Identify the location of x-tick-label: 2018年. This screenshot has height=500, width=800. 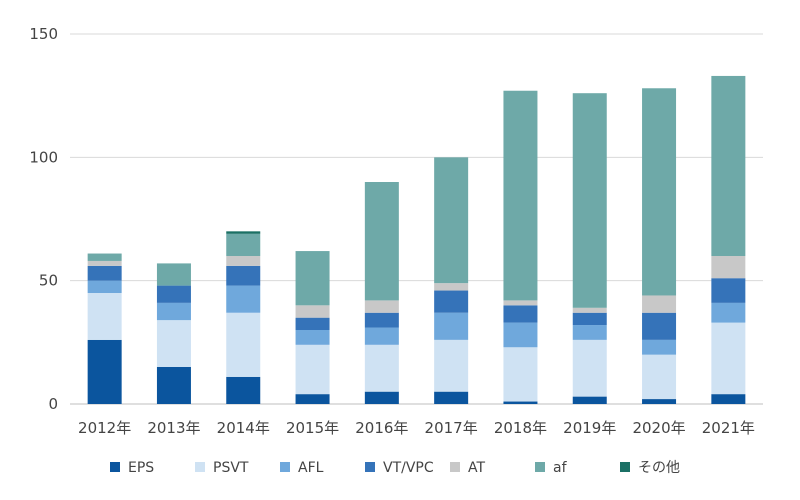
(520, 428).